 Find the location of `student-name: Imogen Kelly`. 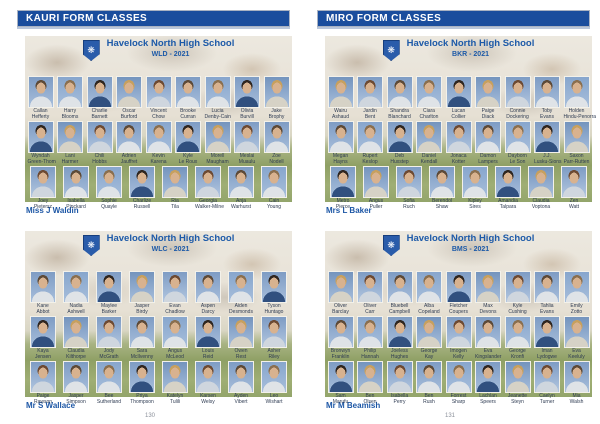

student-name: Imogen Kelly is located at coordinates (458, 354).